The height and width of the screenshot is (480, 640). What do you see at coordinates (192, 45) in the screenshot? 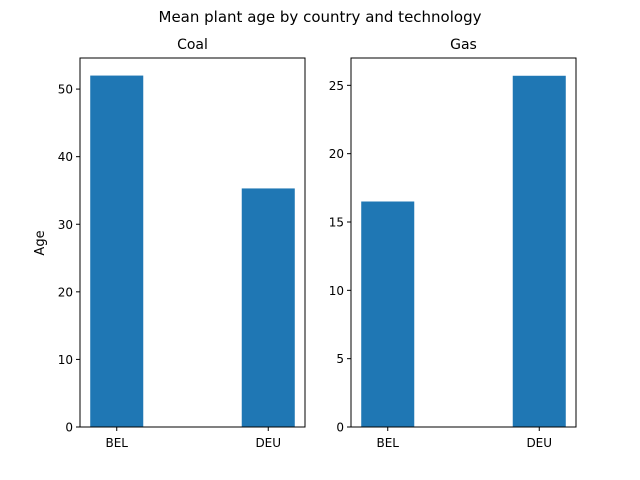
I see `coal-panel-title: Coal` at bounding box center [192, 45].